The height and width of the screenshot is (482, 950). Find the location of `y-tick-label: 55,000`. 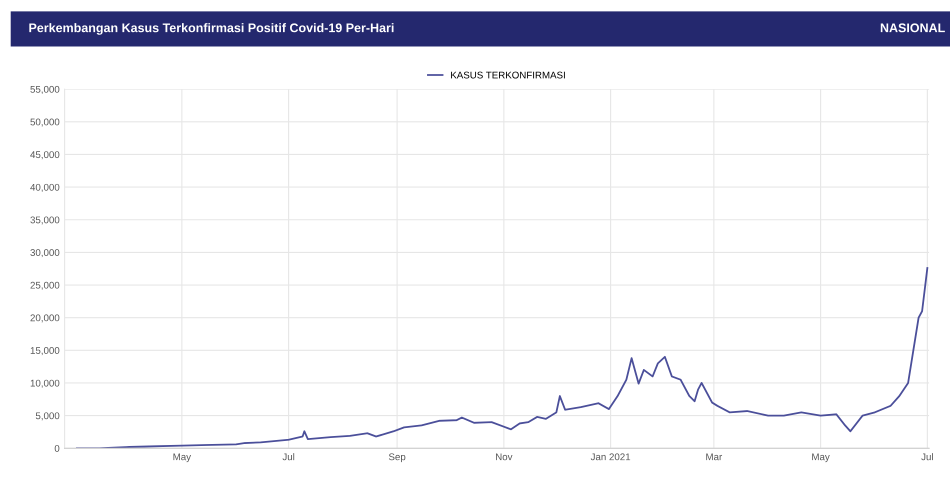

y-tick-label: 55,000 is located at coordinates (45, 90).